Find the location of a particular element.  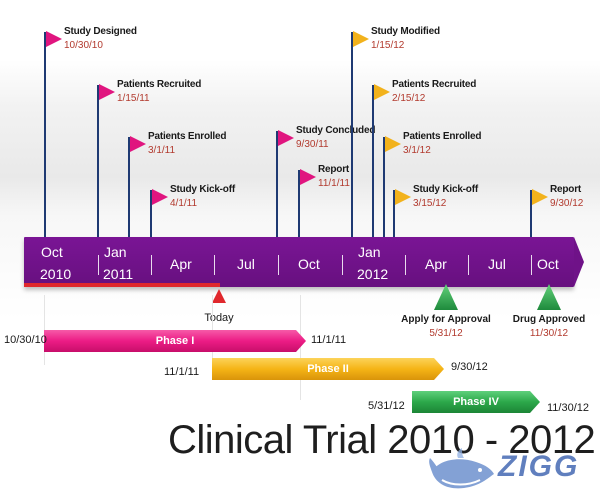

phase-start-date: 11/1/11 is located at coordinates (182, 372).